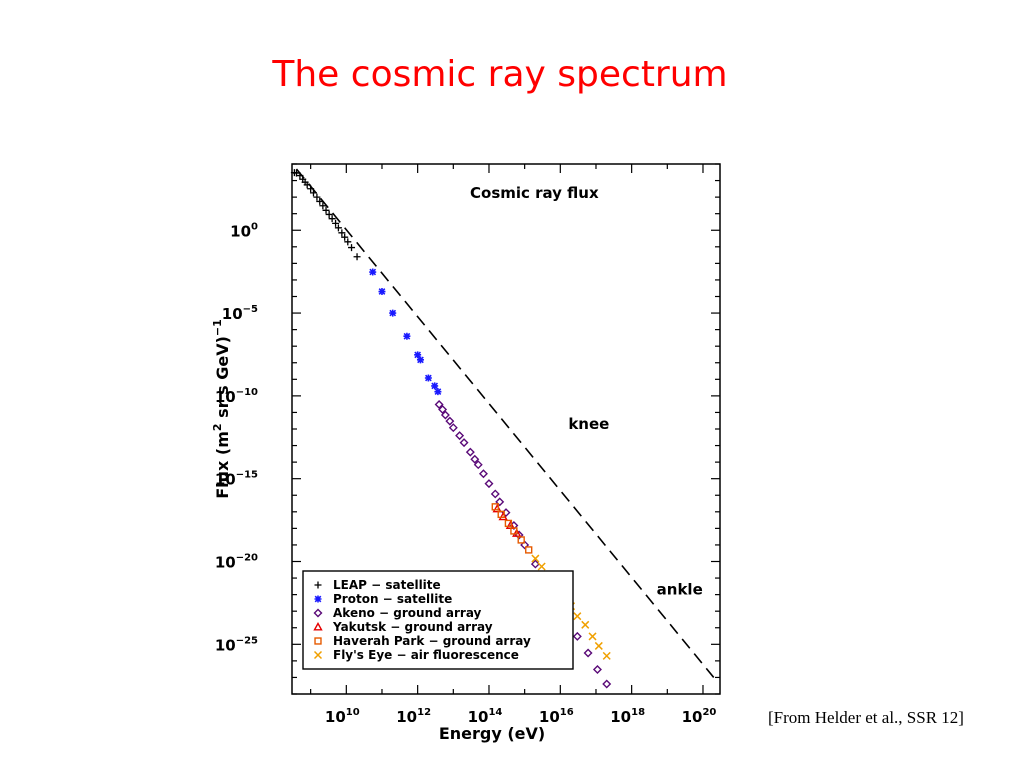 The image size is (1024, 768). I want to click on y-tick-label: 10⁻²⁵, so click(236, 644).